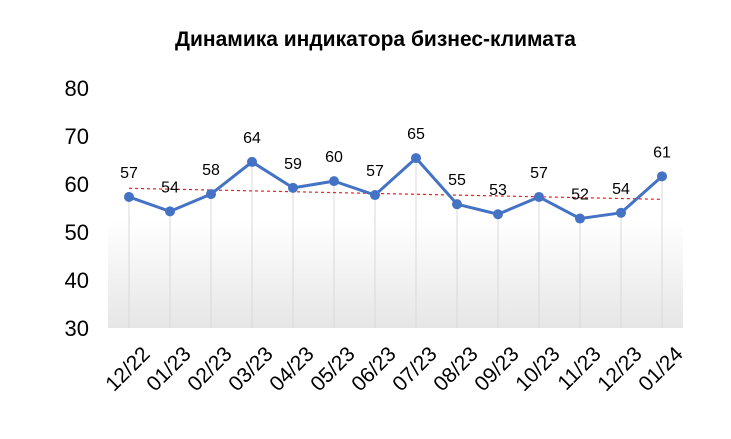 The image size is (731, 439). I want to click on y-axis-ticks: 30 40 50 60 70 80, so click(77, 208).